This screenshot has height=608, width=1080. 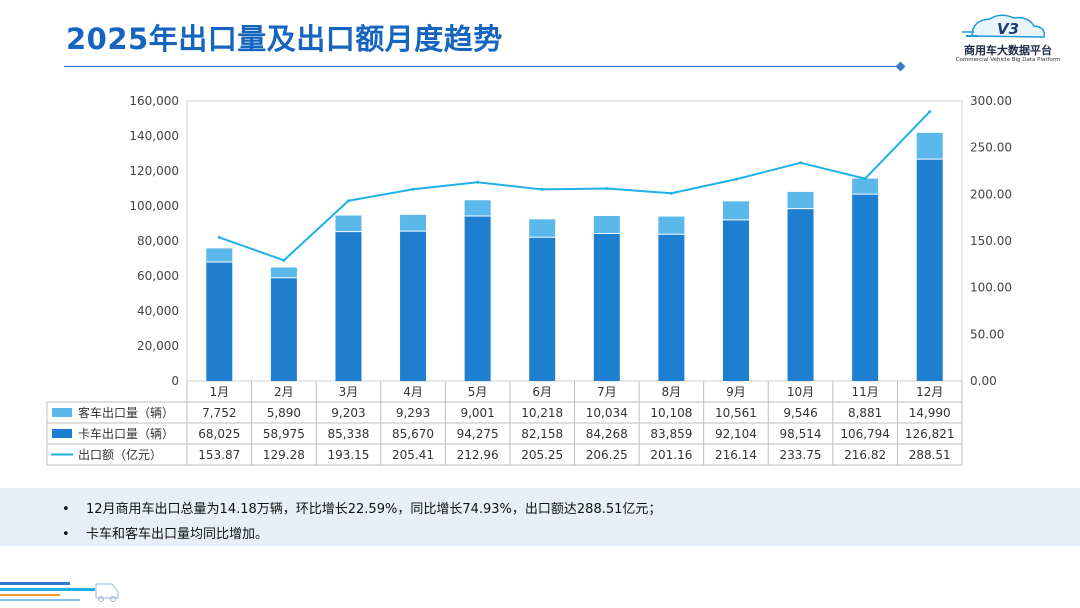 I want to click on right-tick-label: 200.00, so click(x=991, y=194).